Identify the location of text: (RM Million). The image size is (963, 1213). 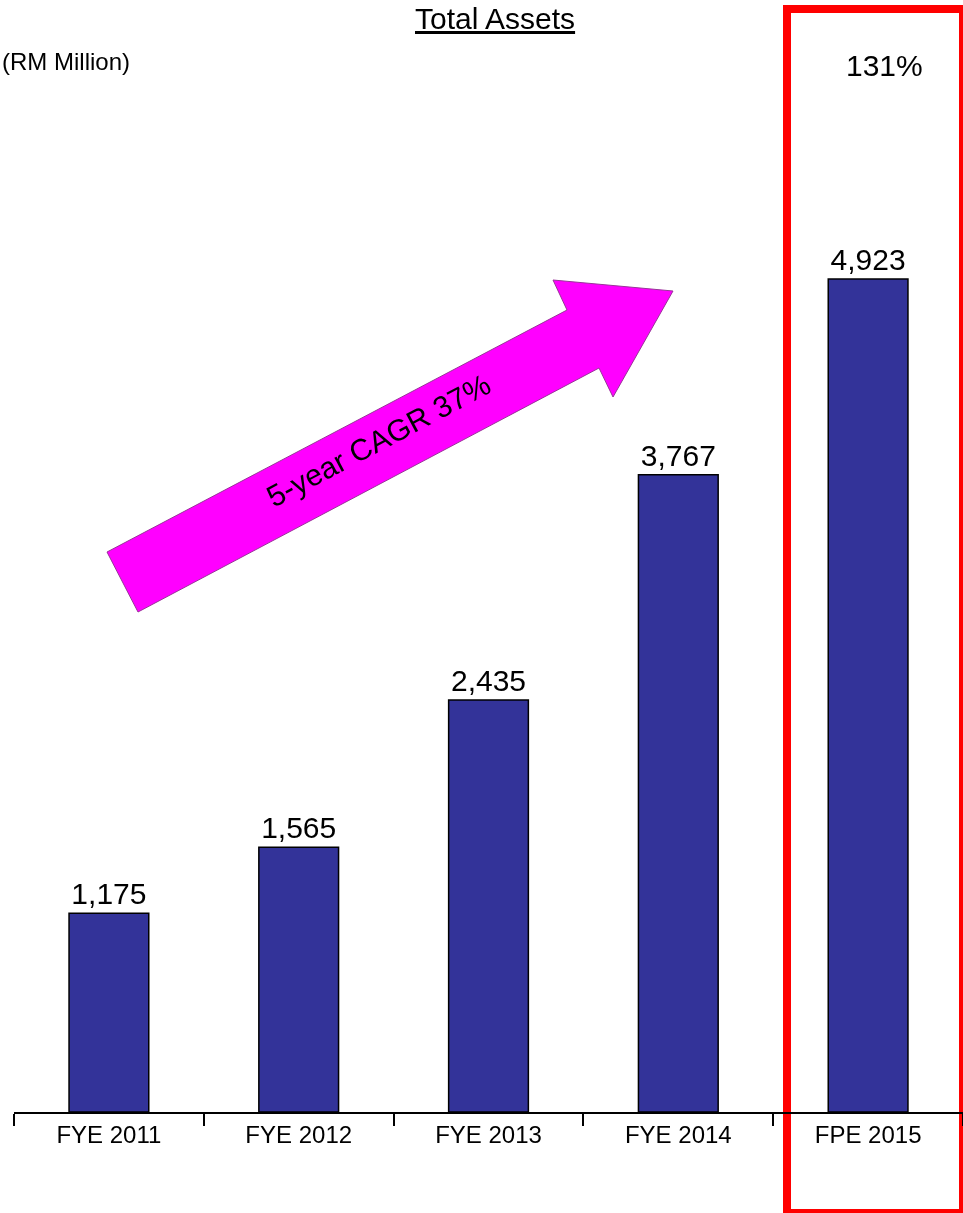
(66, 61).